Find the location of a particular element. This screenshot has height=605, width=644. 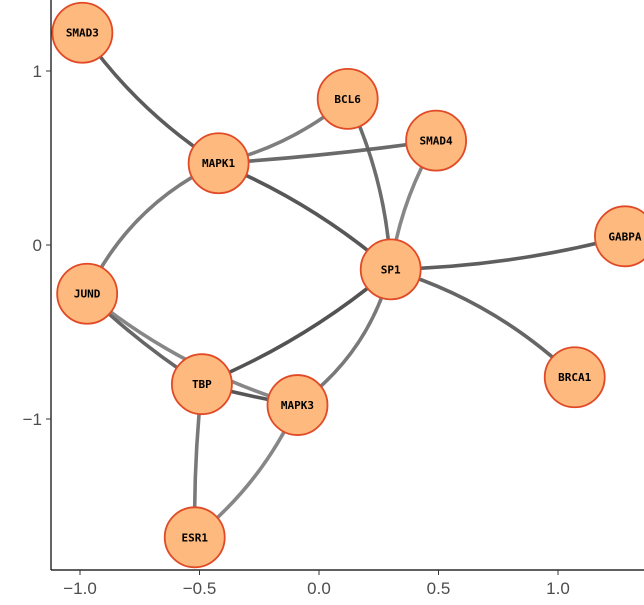

node-label: JUND is located at coordinates (87, 294).